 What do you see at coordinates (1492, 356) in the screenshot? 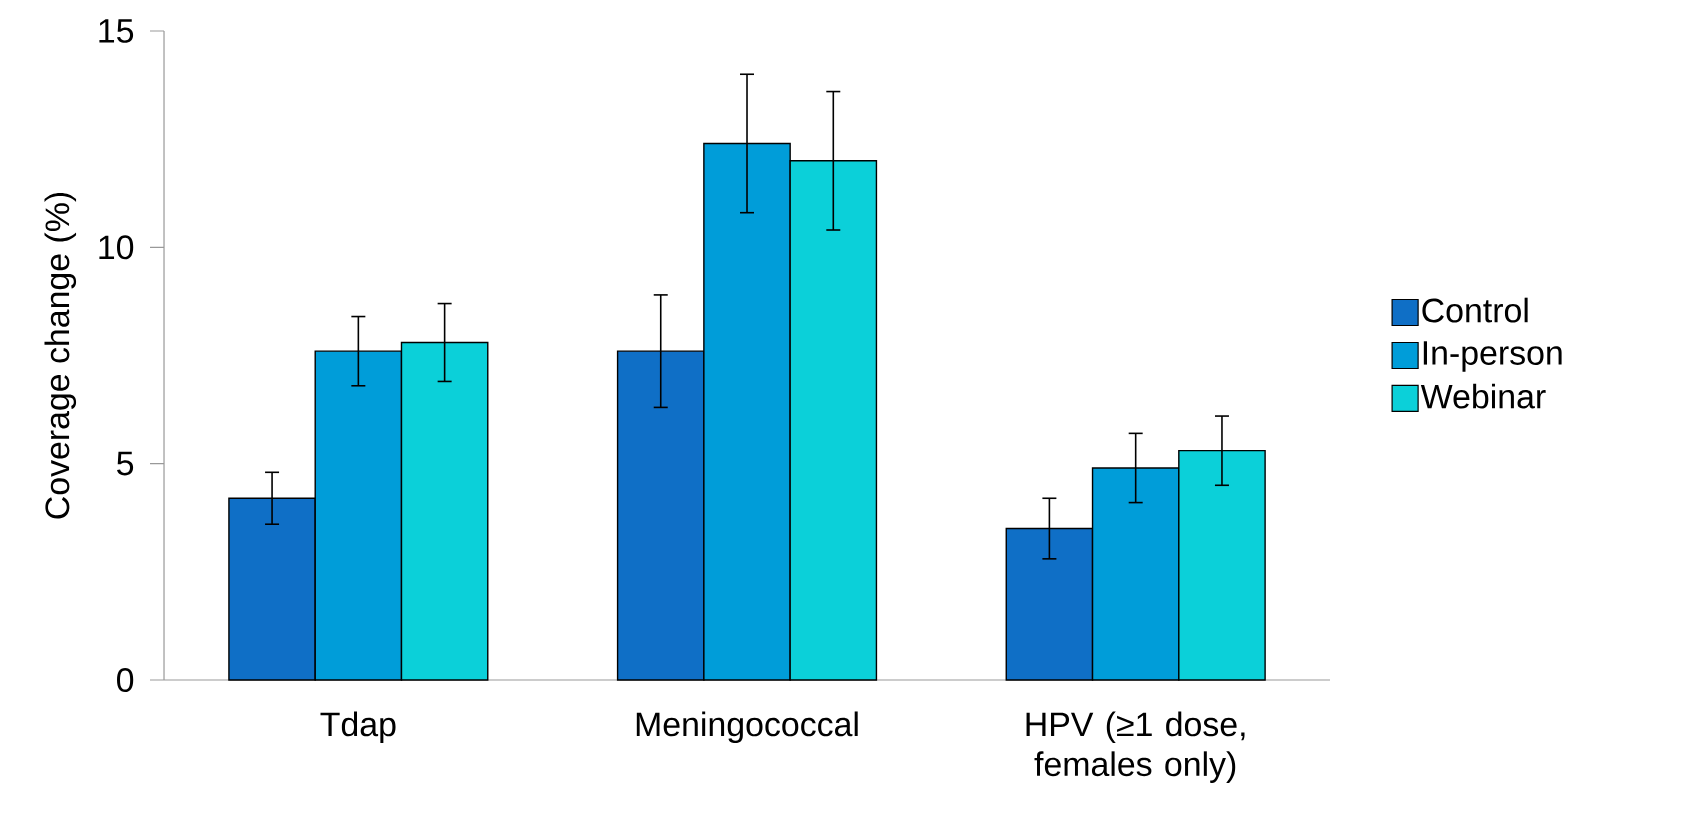
I see `legend-label: In-person` at bounding box center [1492, 356].